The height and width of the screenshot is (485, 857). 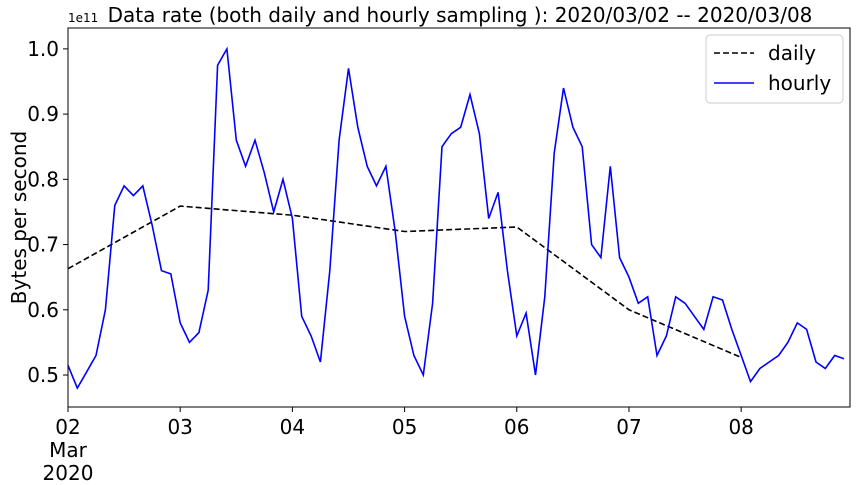 What do you see at coordinates (43, 179) in the screenshot?
I see `y-tick-label: 0.8` at bounding box center [43, 179].